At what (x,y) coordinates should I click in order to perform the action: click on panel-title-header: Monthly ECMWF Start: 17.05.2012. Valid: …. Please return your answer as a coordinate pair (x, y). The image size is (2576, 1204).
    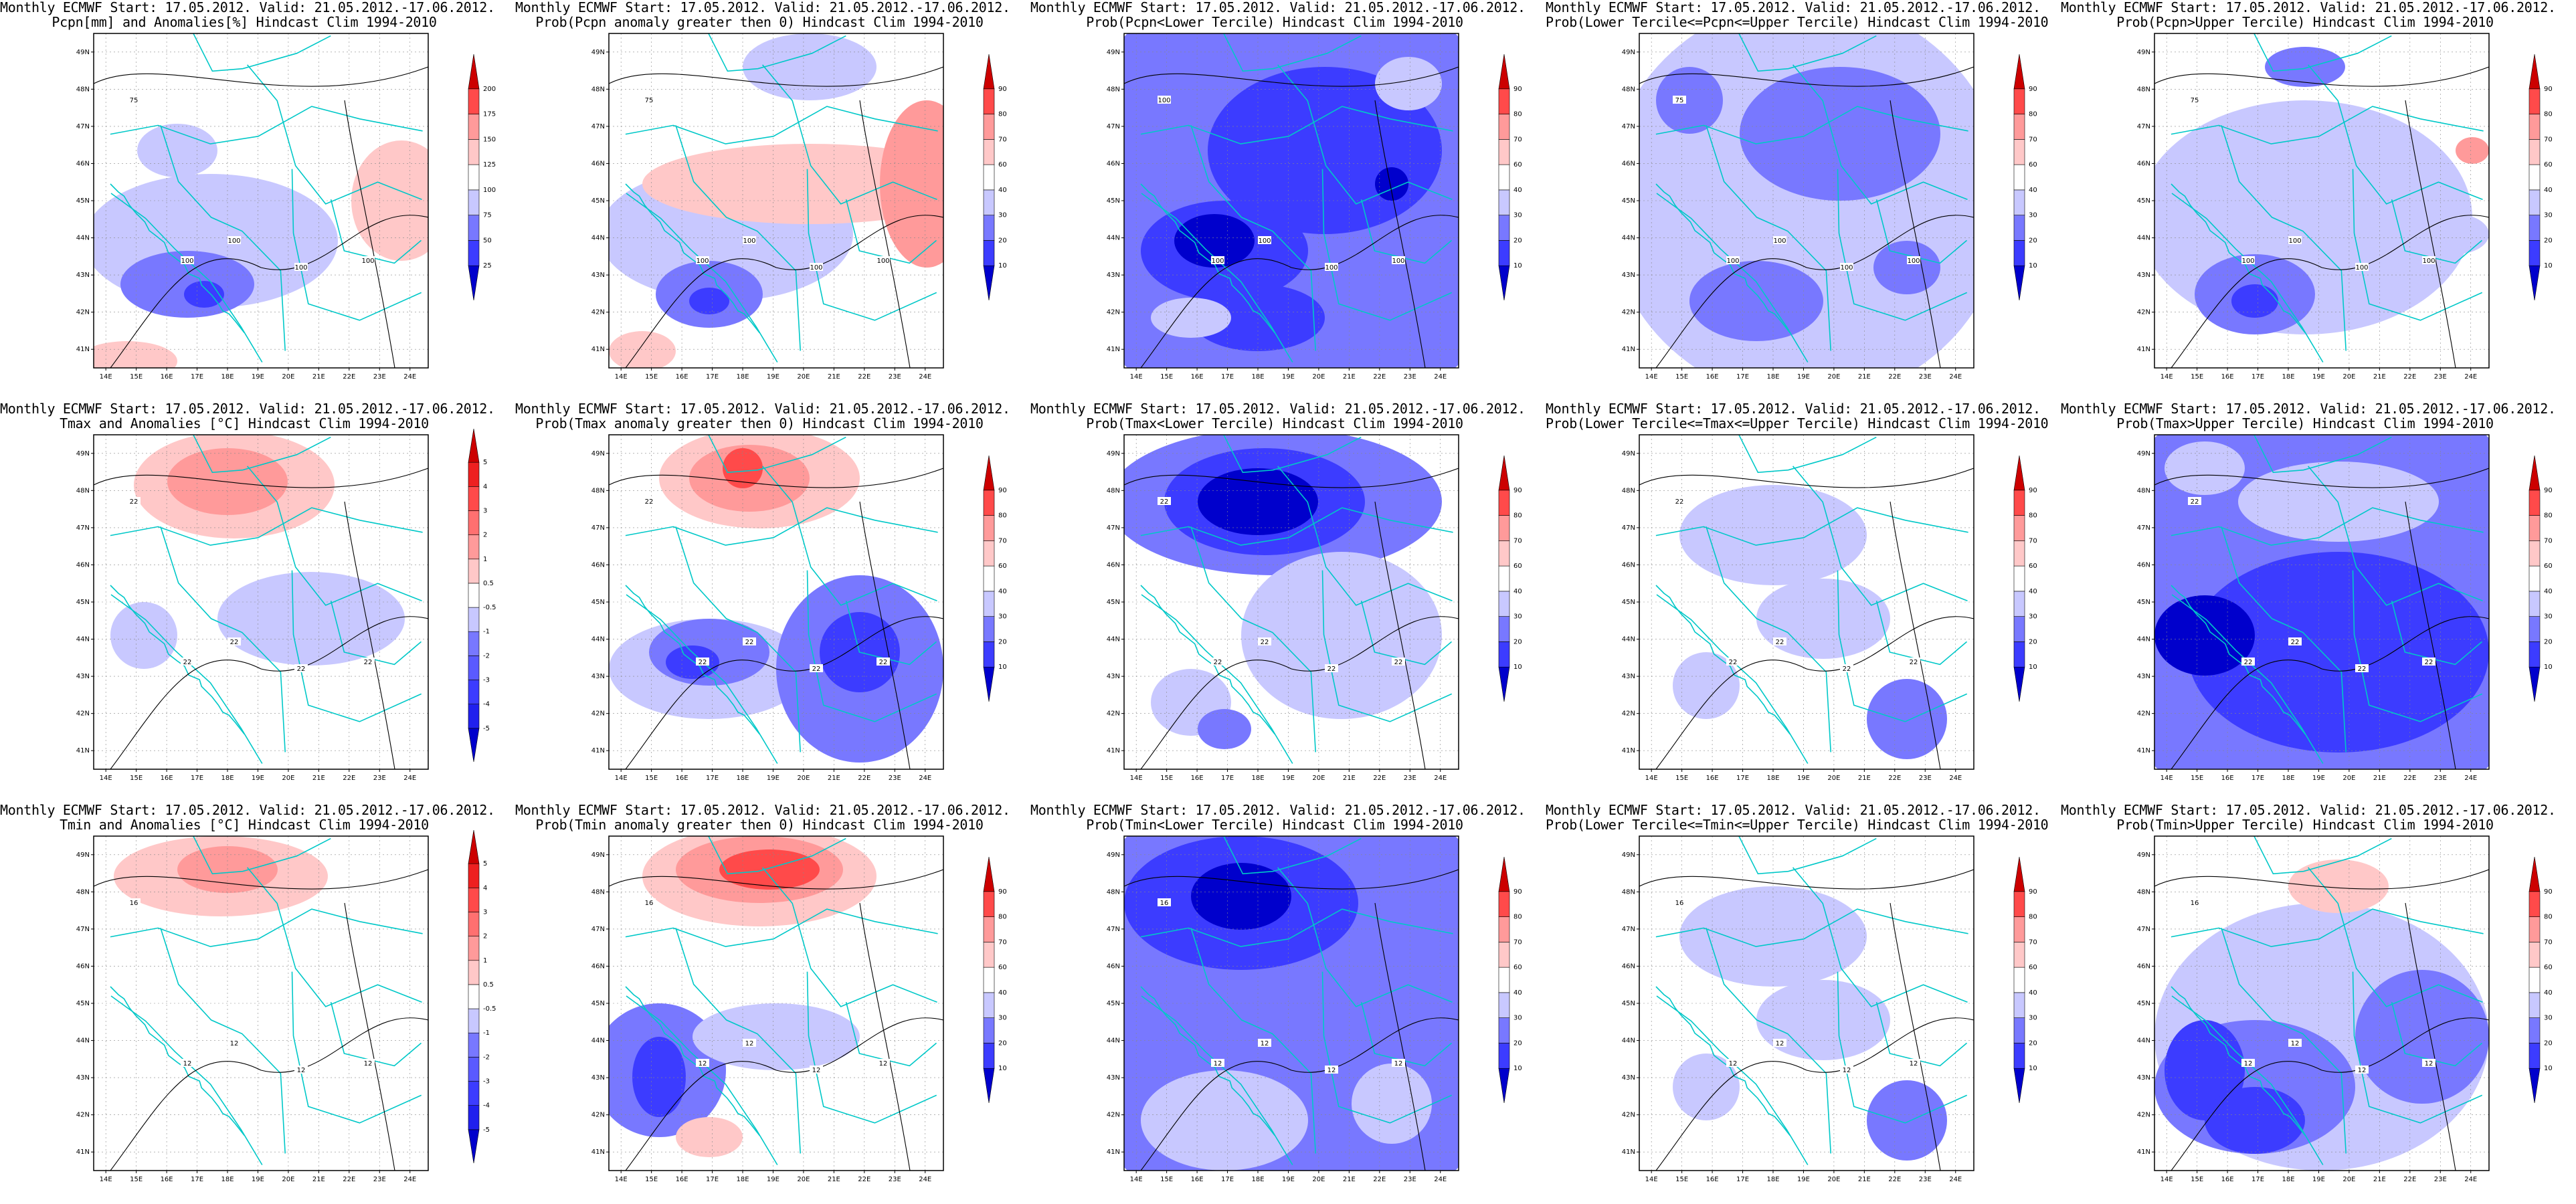
    Looking at the image, I should click on (1278, 810).